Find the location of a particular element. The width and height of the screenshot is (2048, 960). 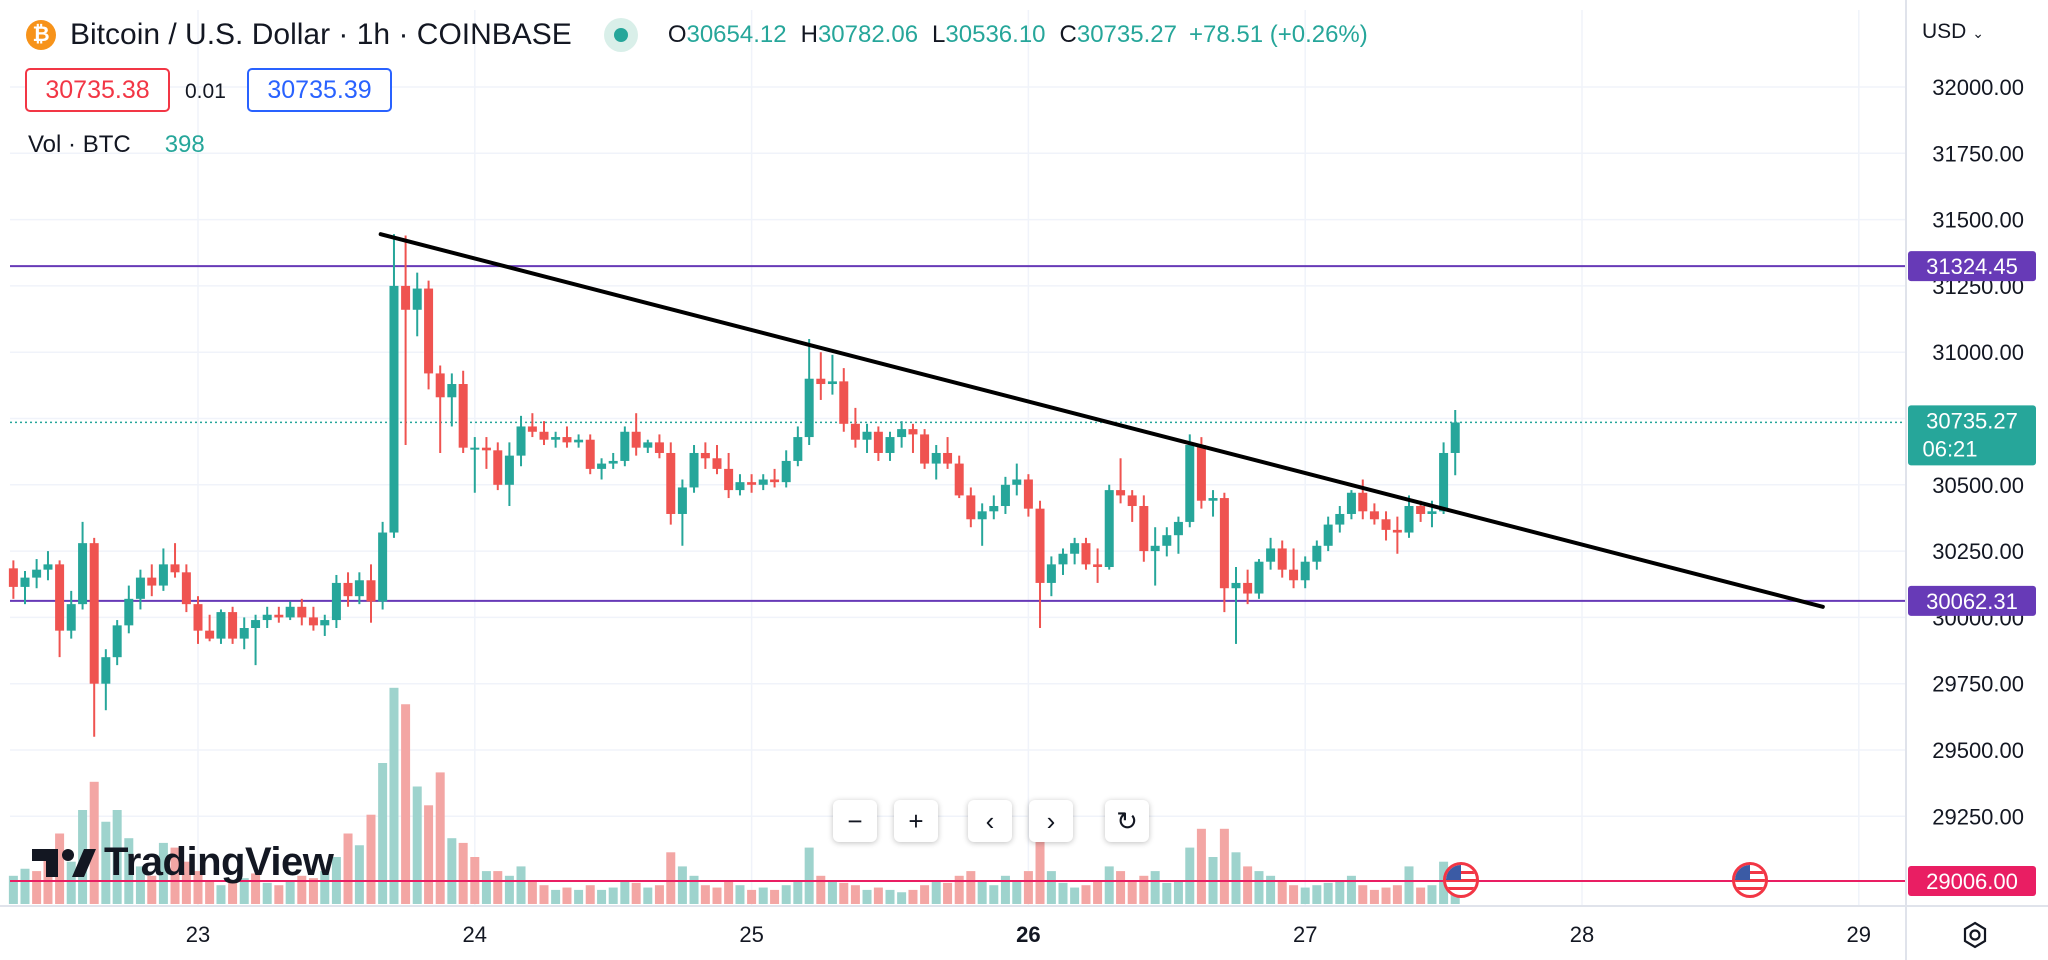

time-tick-label: 27 is located at coordinates (1305, 934).